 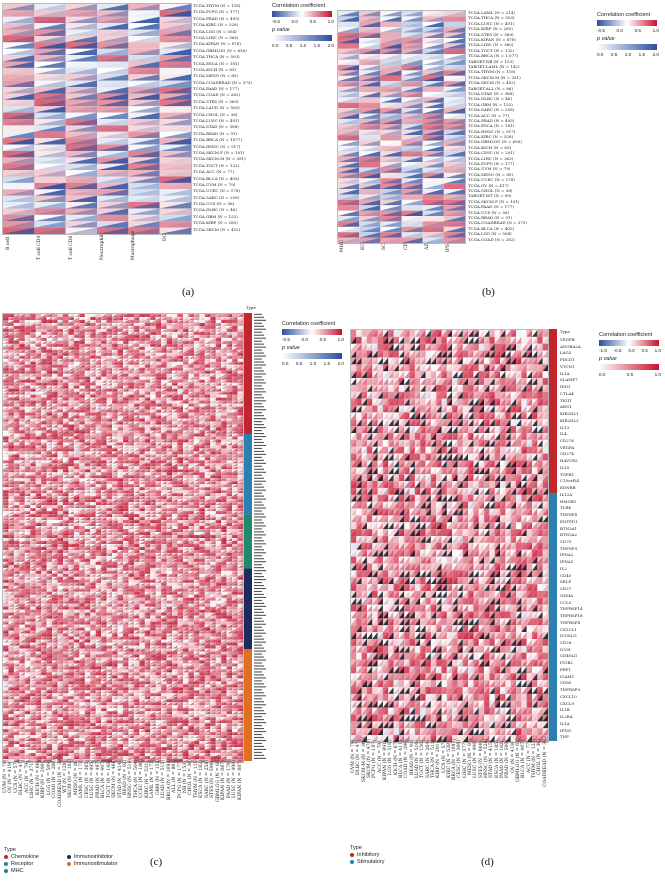 I want to click on row-label: TCGA.STAD (N = 388), so click(x=491, y=93).